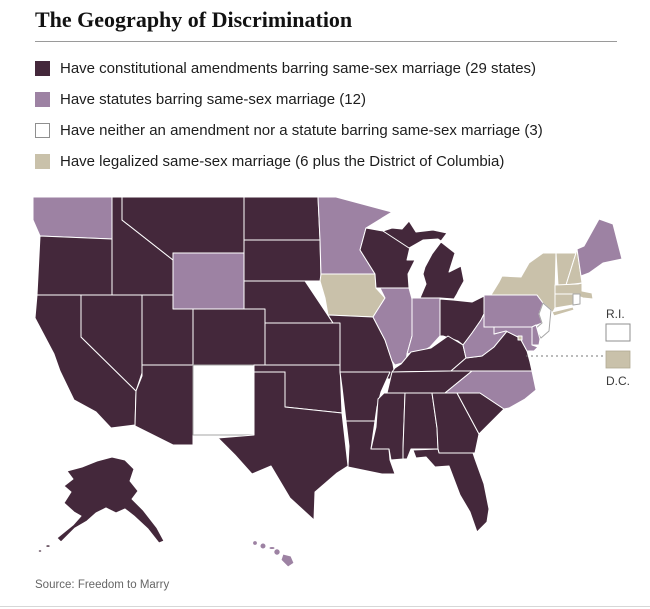 The image size is (650, 609). I want to click on state-md, so click(516, 339).